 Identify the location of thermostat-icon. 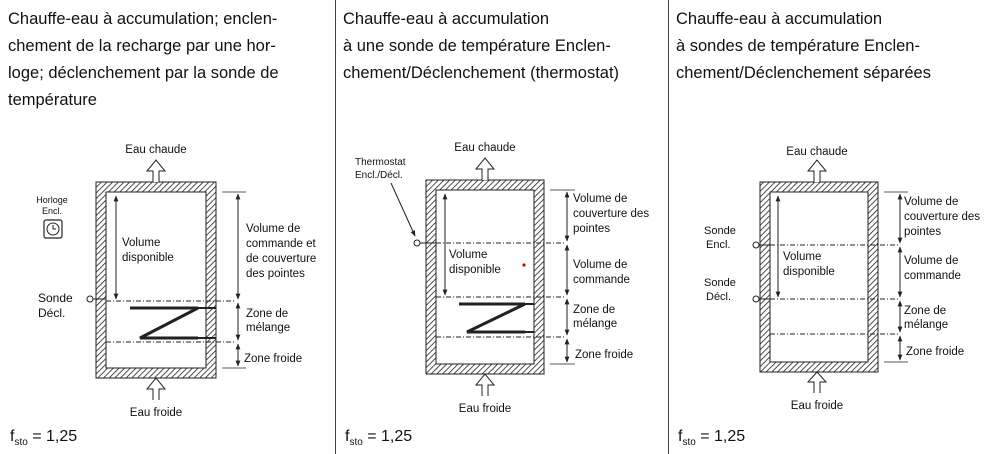
(417, 243).